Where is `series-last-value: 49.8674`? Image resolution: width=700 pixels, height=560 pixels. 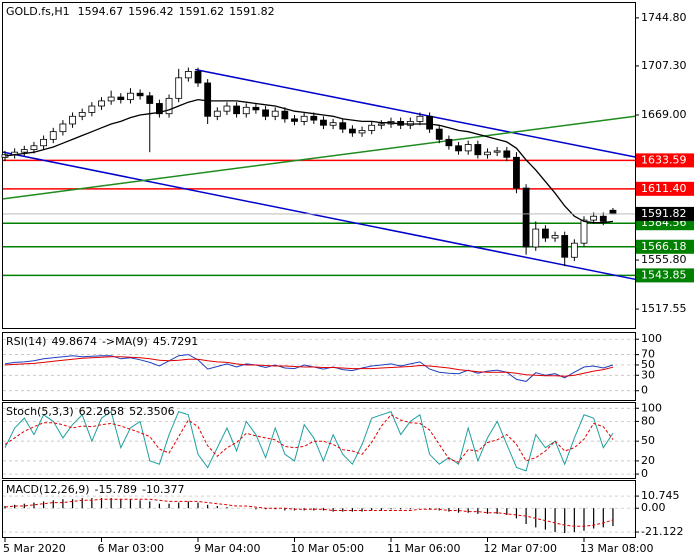 series-last-value: 49.8674 is located at coordinates (74, 341).